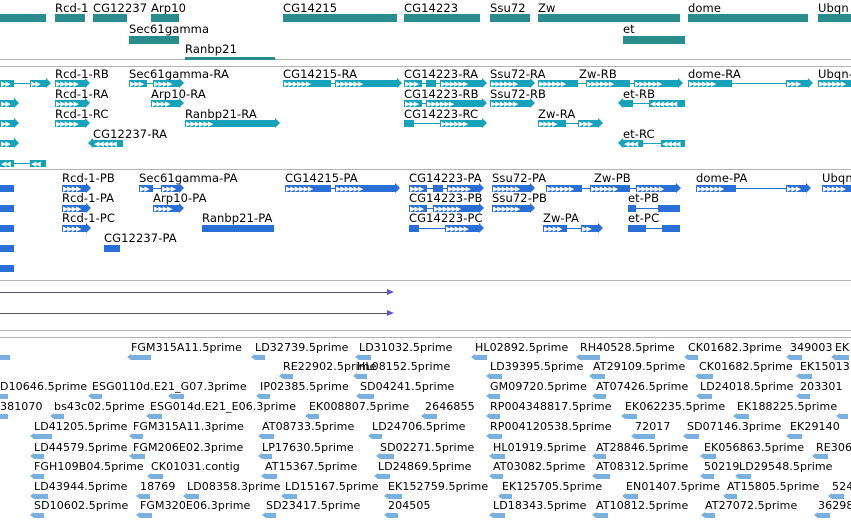 This screenshot has width=851, height=522. I want to click on protein-label: CG14223-PB, so click(446, 198).